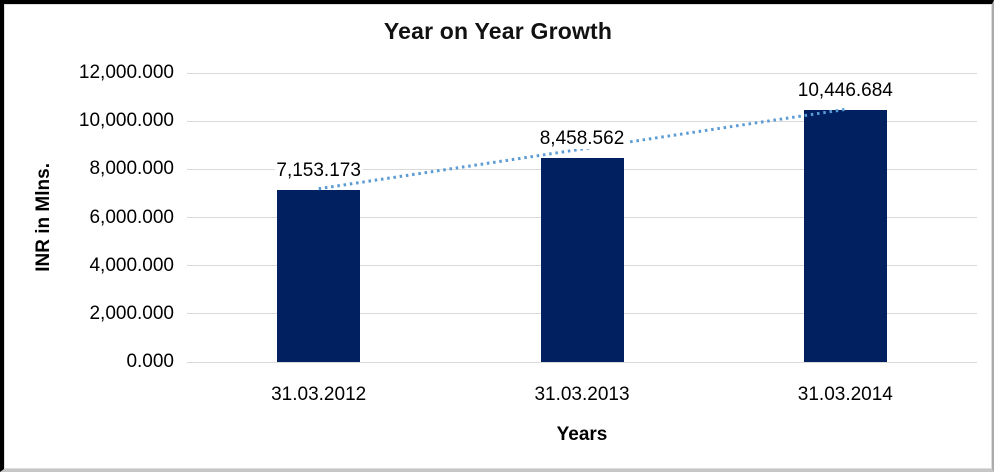  I want to click on y-axis-title: INR in Mlns., so click(44, 217).